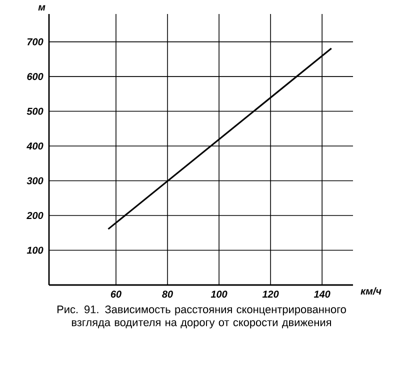 This screenshot has height=370, width=403. Describe the element at coordinates (42, 7) in the screenshot. I see `y-axis-title: м` at that location.